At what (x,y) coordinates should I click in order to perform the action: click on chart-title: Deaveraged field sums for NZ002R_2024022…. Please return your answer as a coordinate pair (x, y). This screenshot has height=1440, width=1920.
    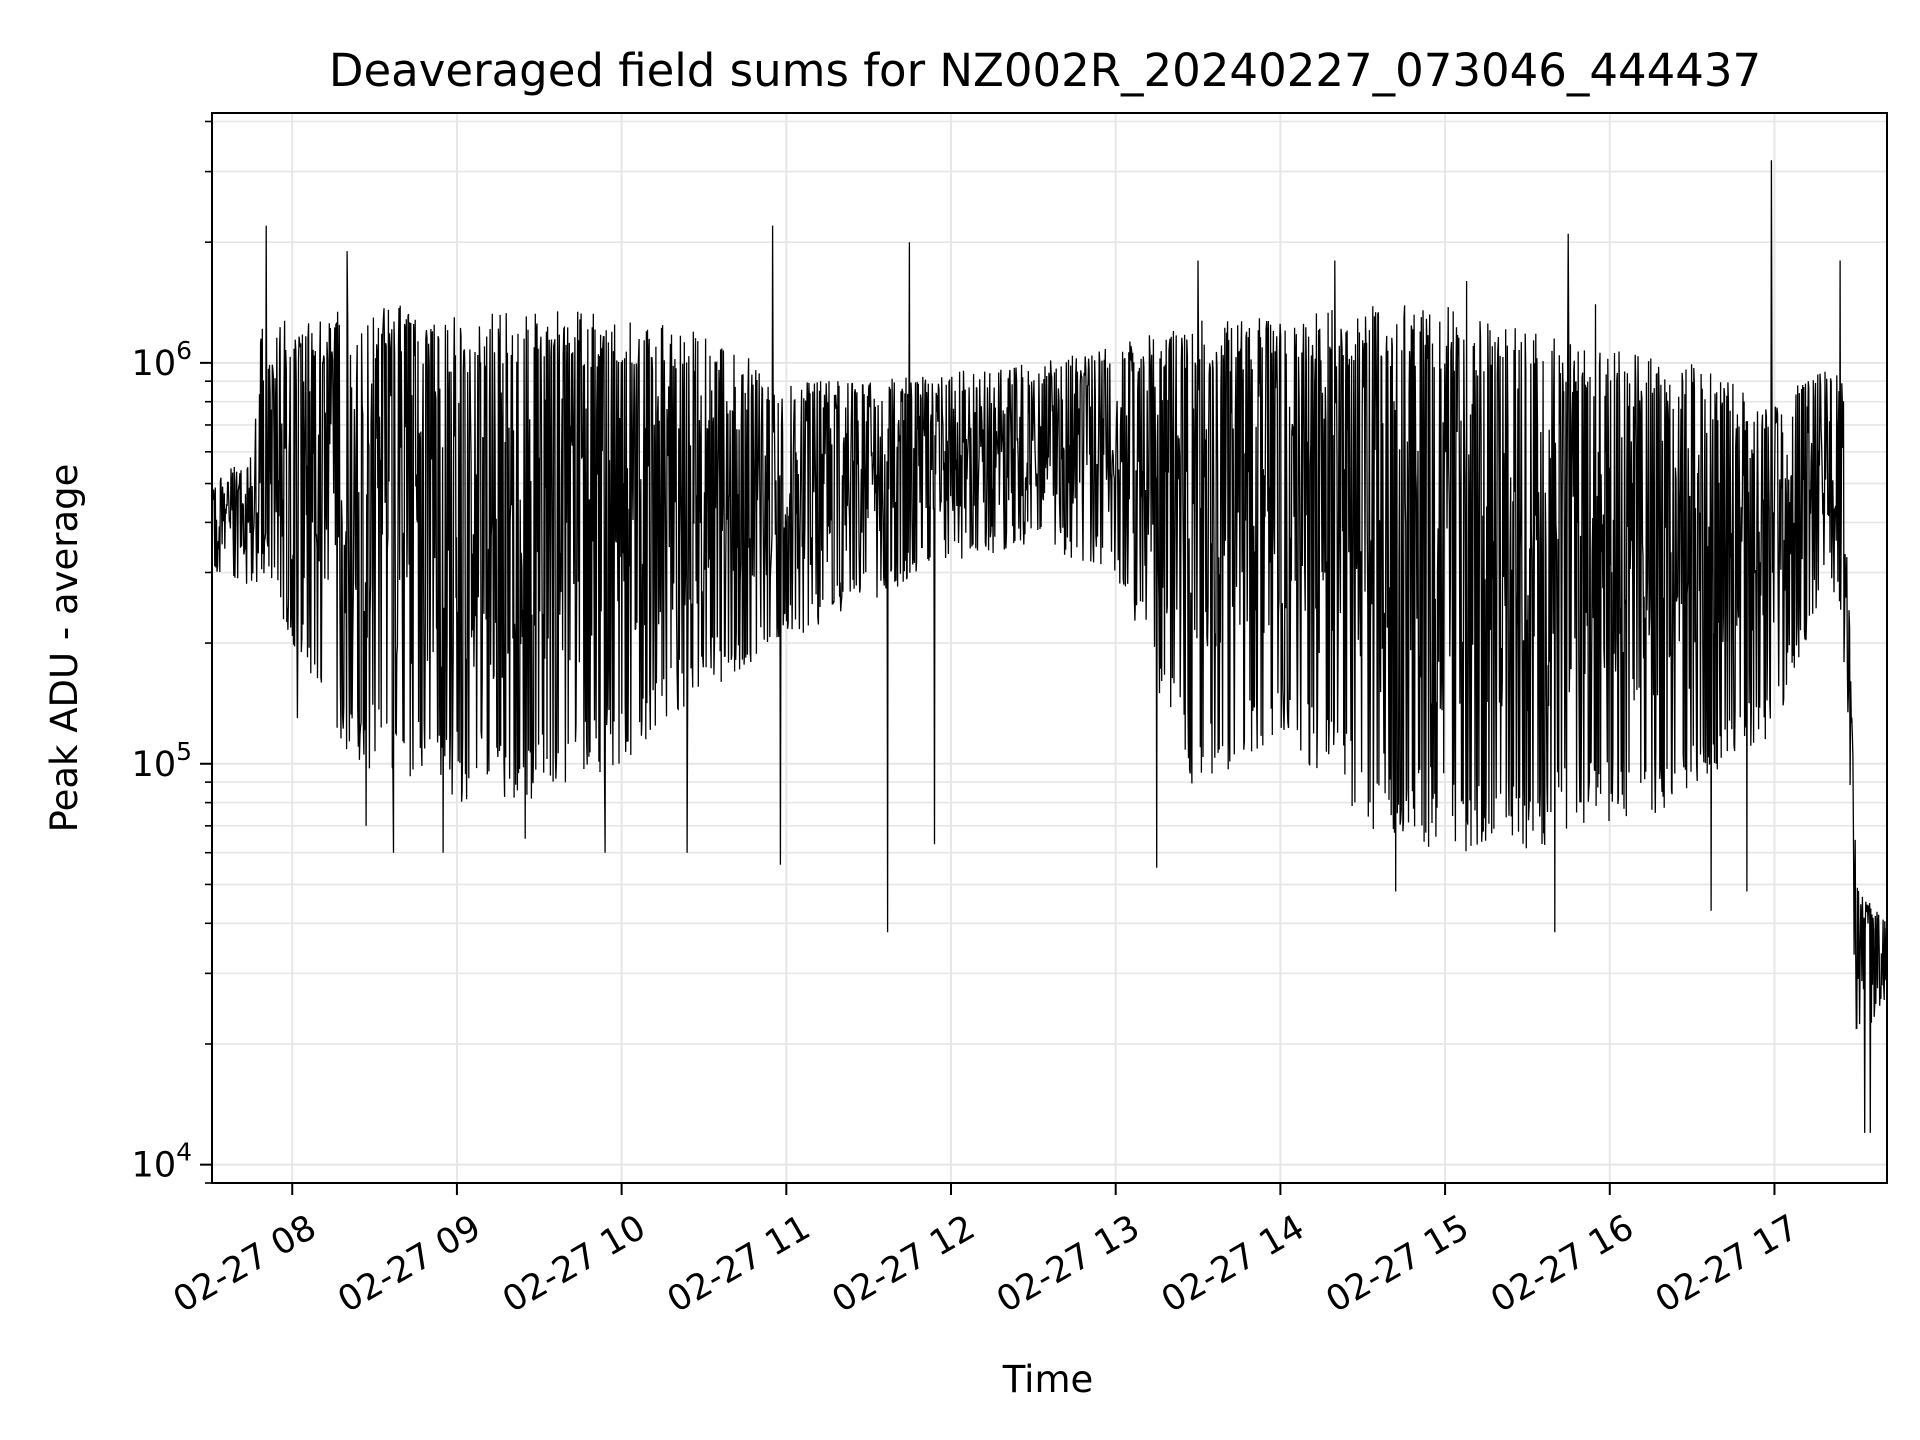
    Looking at the image, I should click on (1045, 70).